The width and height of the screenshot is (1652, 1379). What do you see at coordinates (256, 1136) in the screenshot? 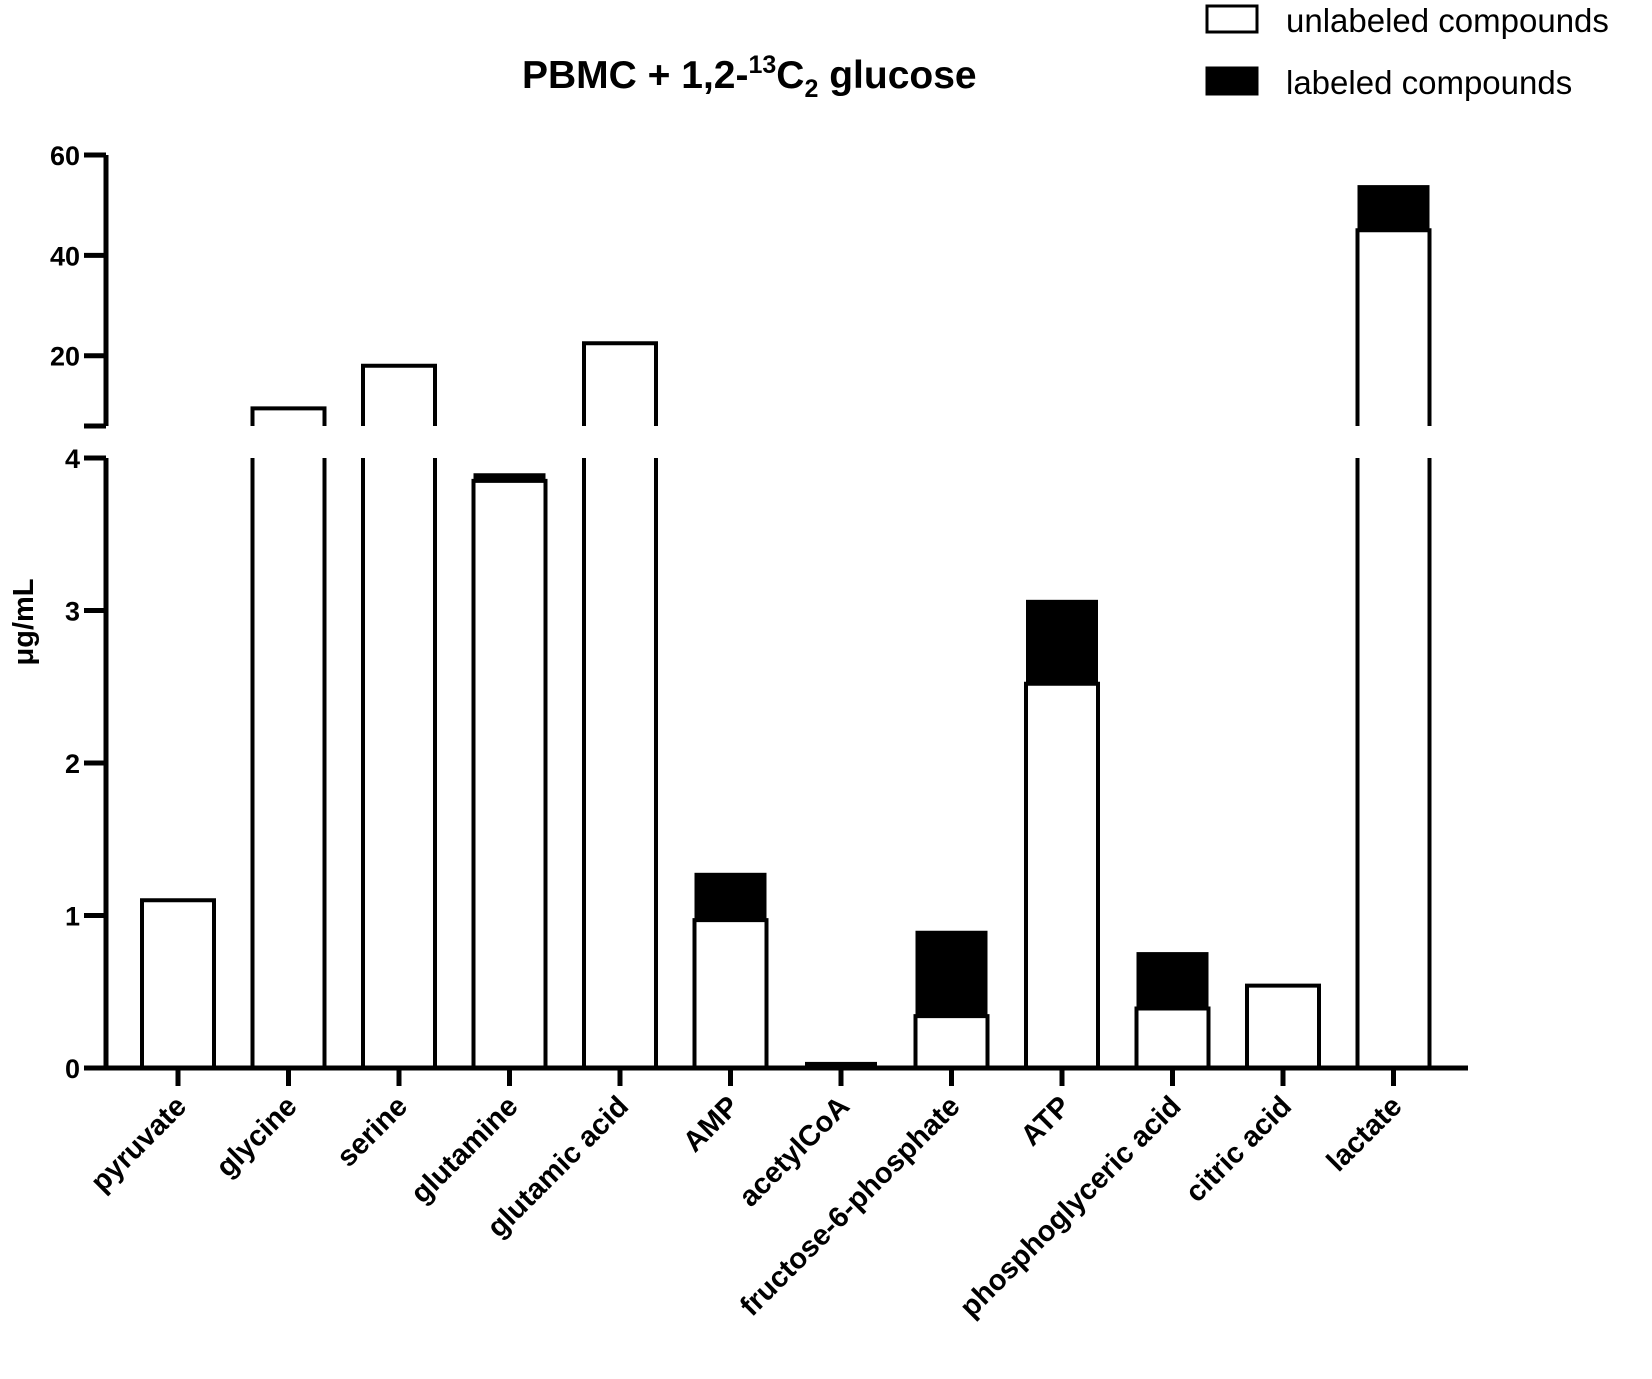
I see `x-tick-label-1: glycine` at bounding box center [256, 1136].